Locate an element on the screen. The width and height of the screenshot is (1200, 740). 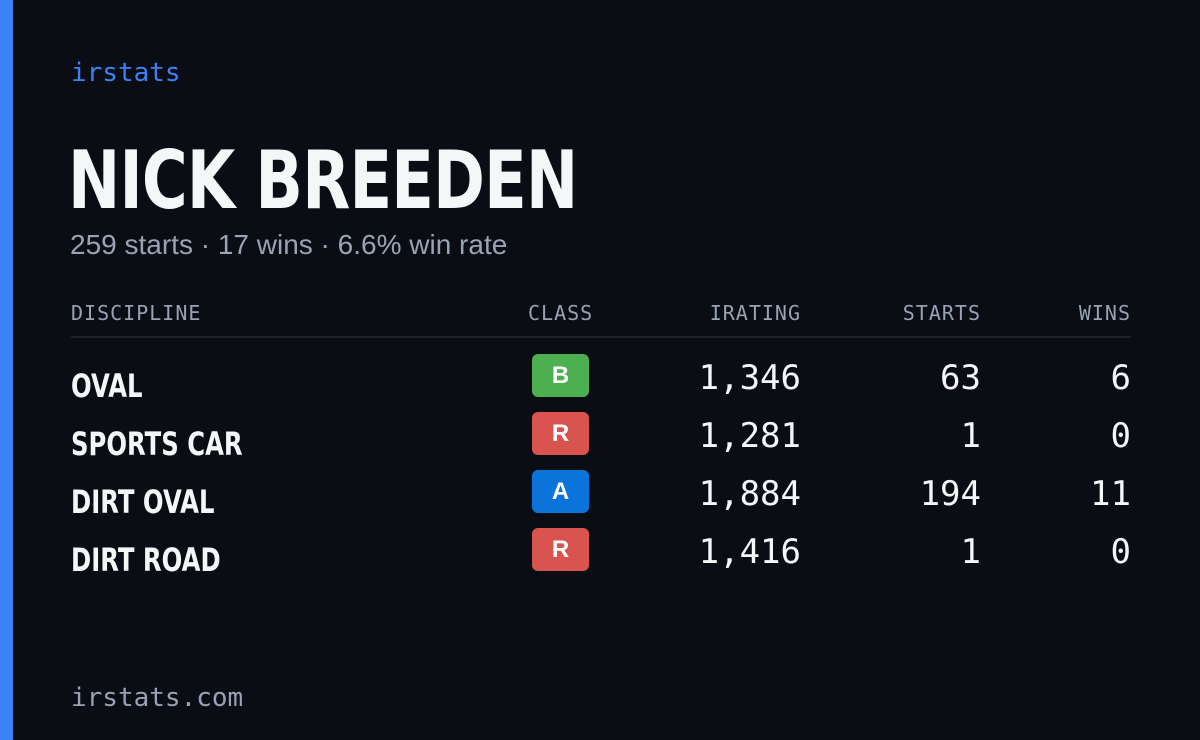
table-row: SPORTS CAR R 1,281 1 0 is located at coordinates (601, 441).